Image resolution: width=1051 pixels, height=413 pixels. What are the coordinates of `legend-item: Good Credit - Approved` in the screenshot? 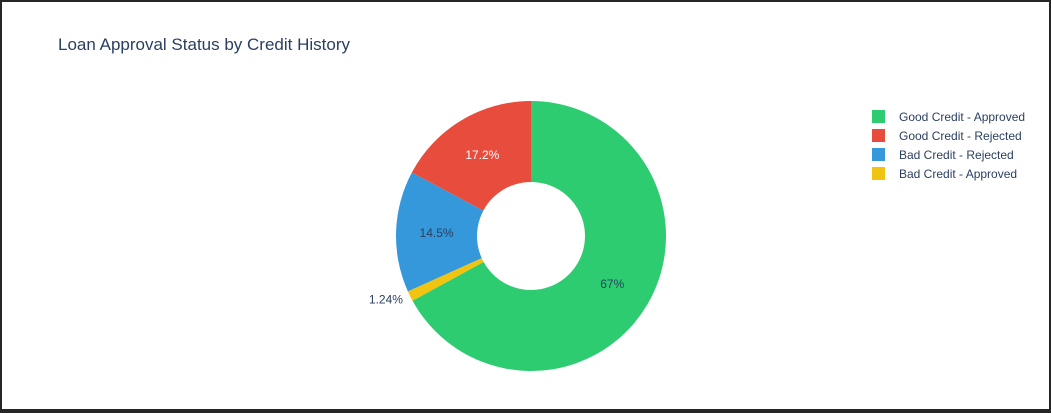 It's located at (948, 116).